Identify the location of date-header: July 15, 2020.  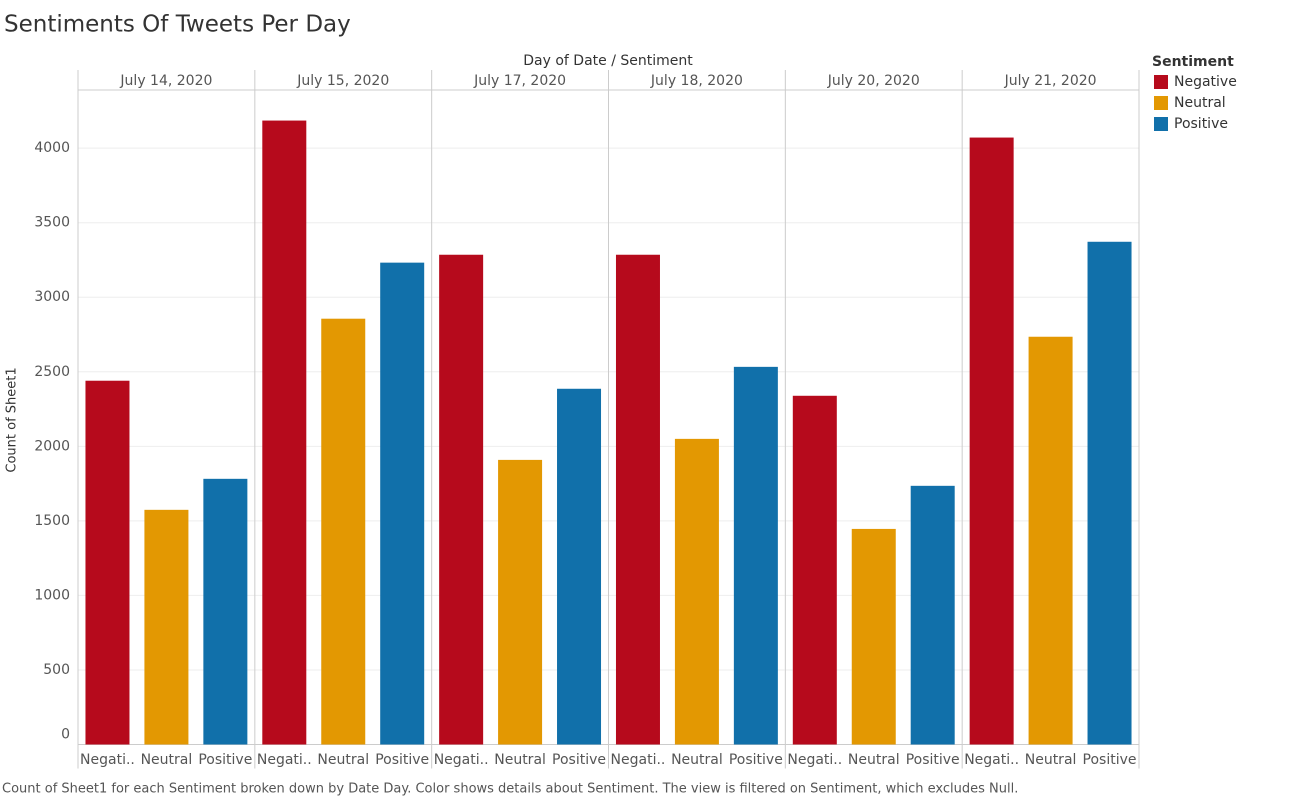
(342, 81).